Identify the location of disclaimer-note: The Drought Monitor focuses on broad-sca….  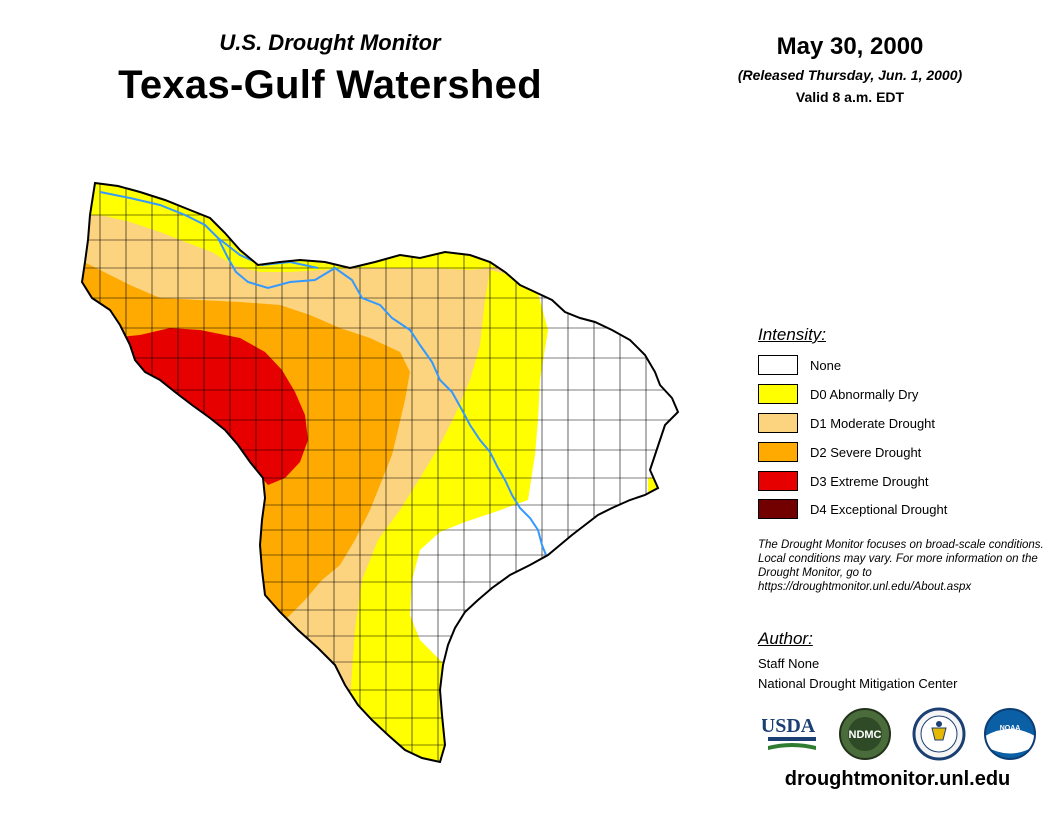
(901, 566).